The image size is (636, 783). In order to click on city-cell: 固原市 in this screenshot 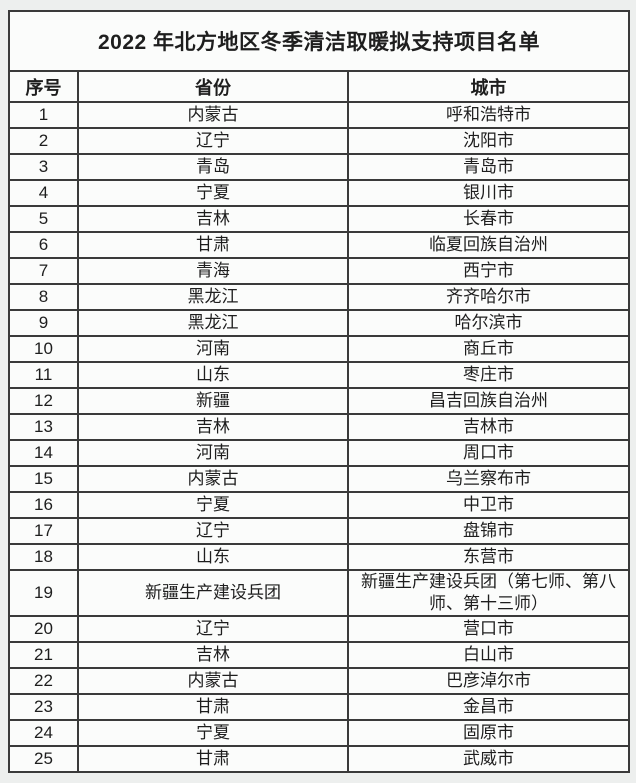, I will do `click(488, 733)`.